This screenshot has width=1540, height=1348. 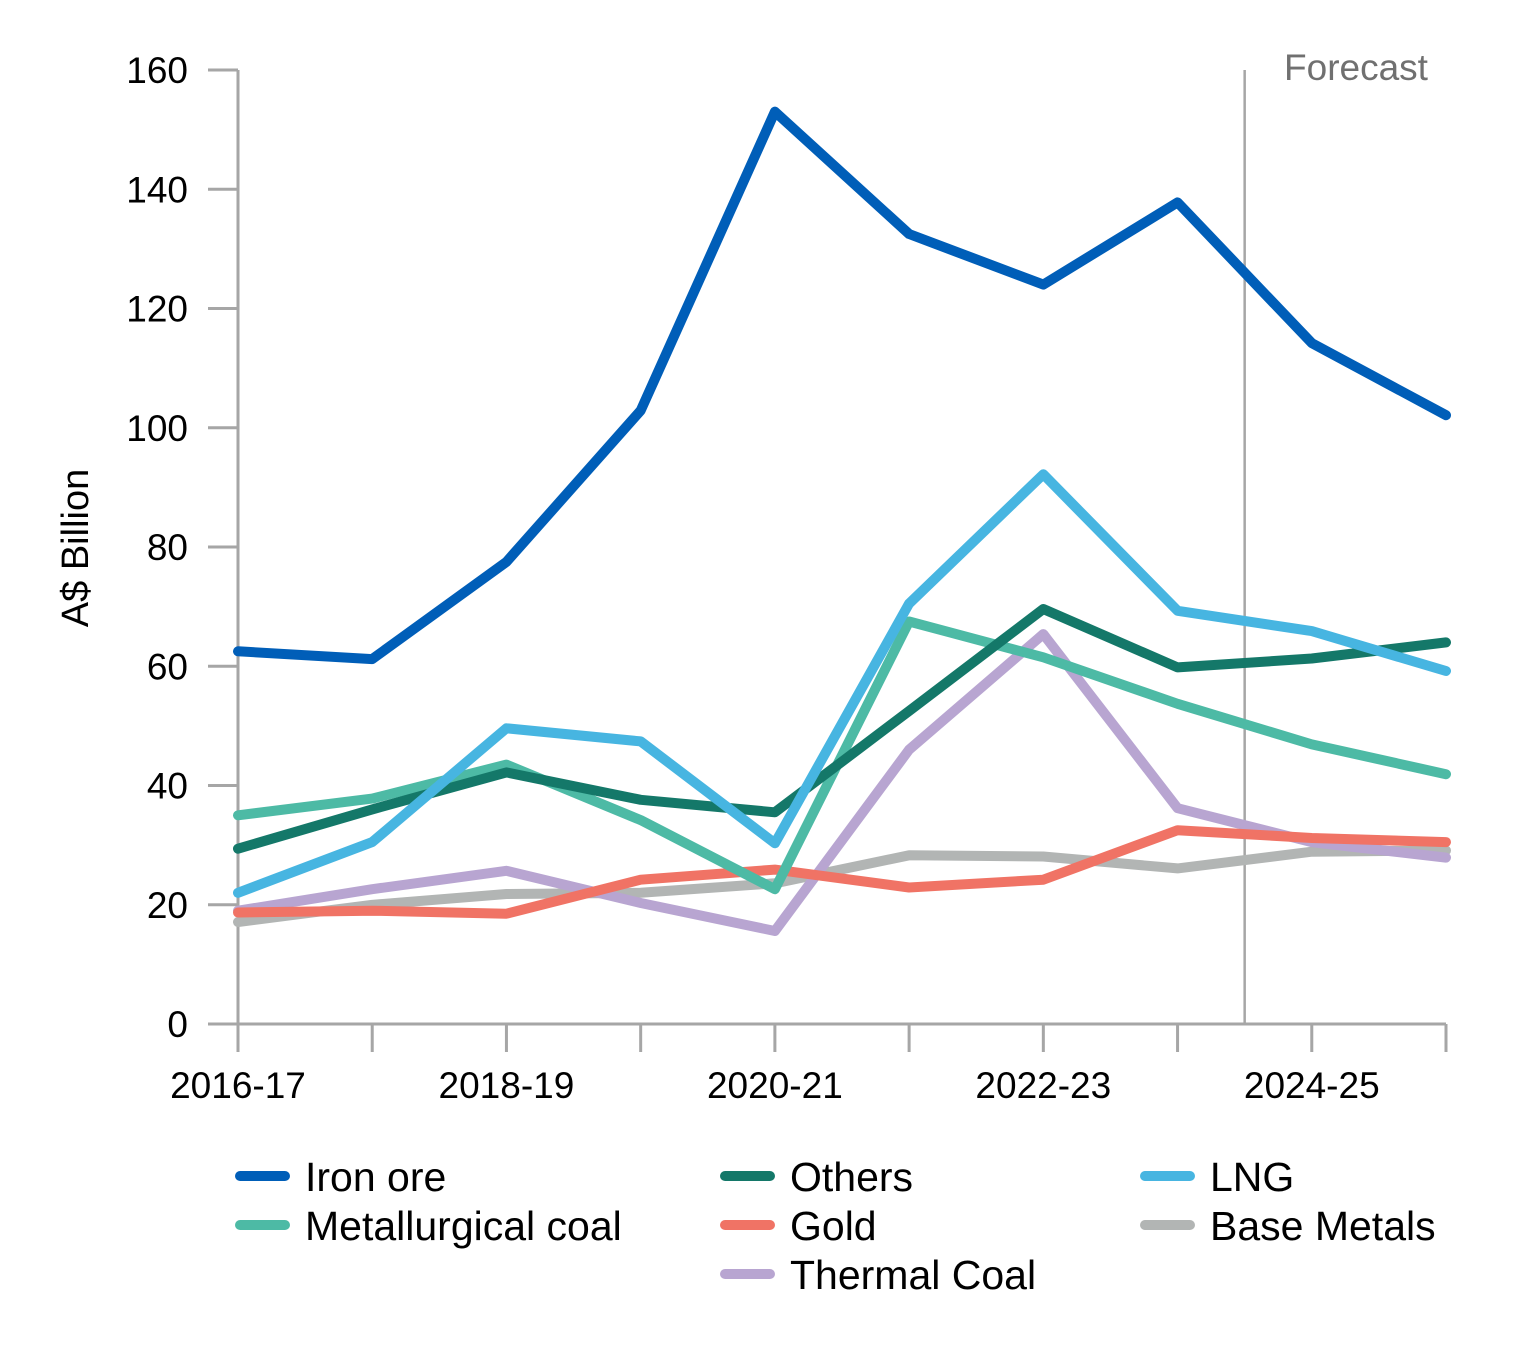 I want to click on legend-label-lng: LNG, so click(x=1252, y=1177).